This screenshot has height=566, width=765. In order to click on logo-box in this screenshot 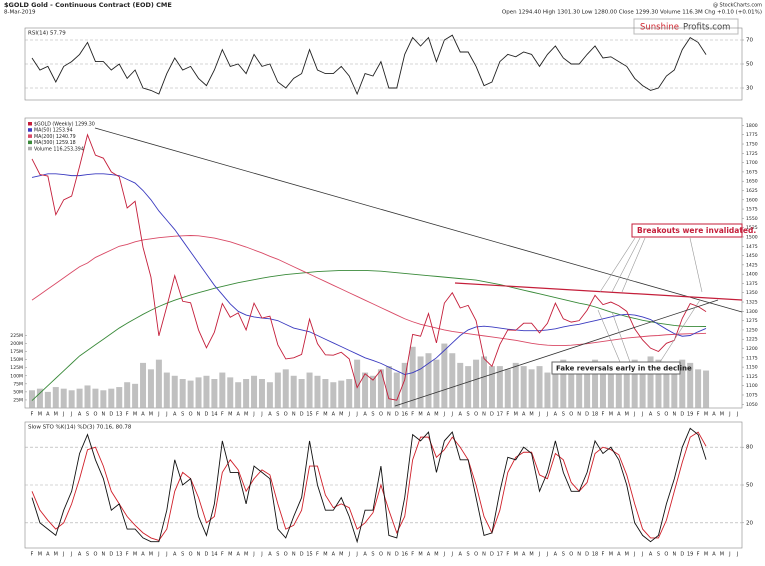, I will do `click(686, 26)`.